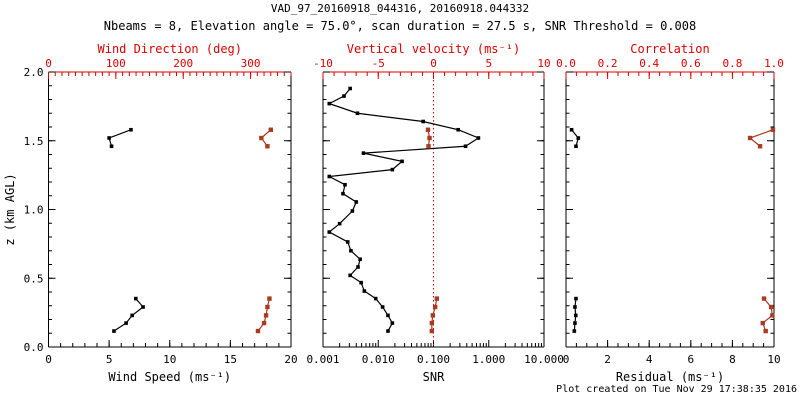  What do you see at coordinates (378, 359) in the screenshot?
I see `svg-text: 0.010` at bounding box center [378, 359].